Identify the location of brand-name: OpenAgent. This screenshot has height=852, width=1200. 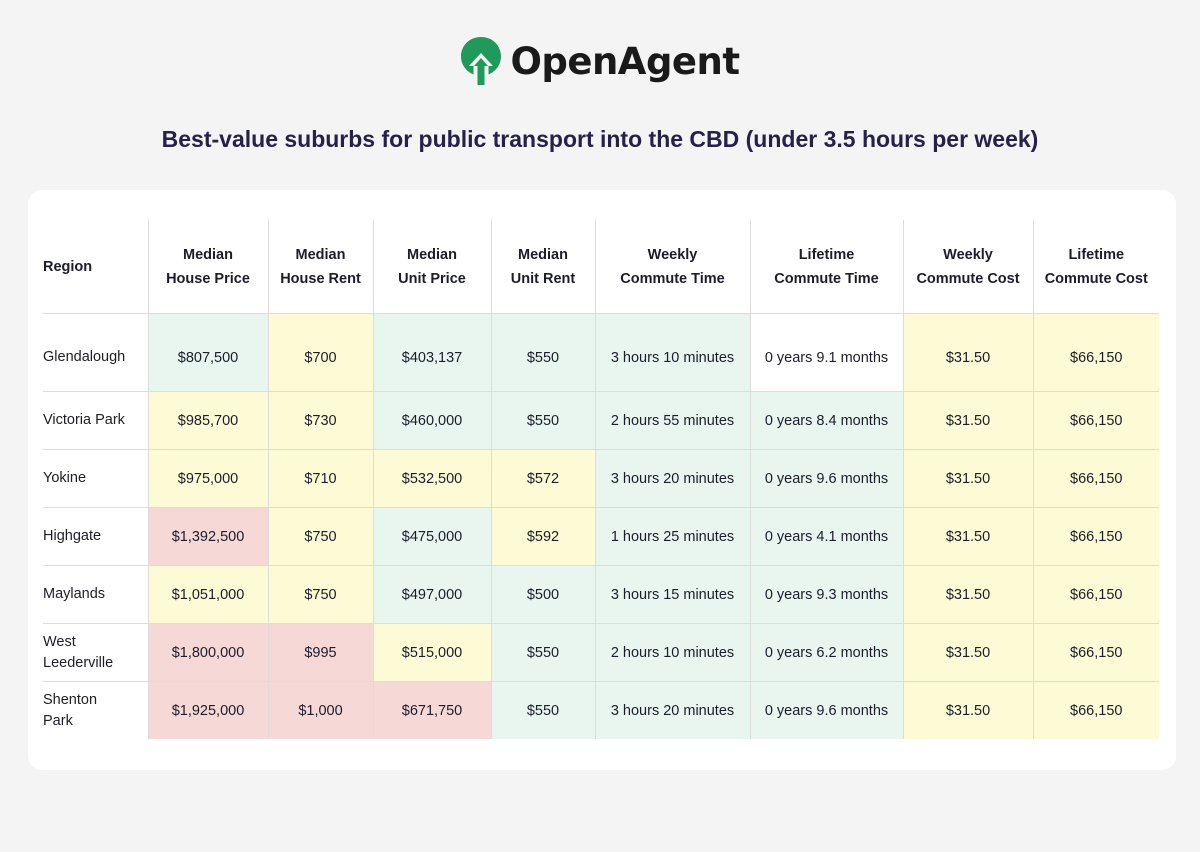
(625, 61).